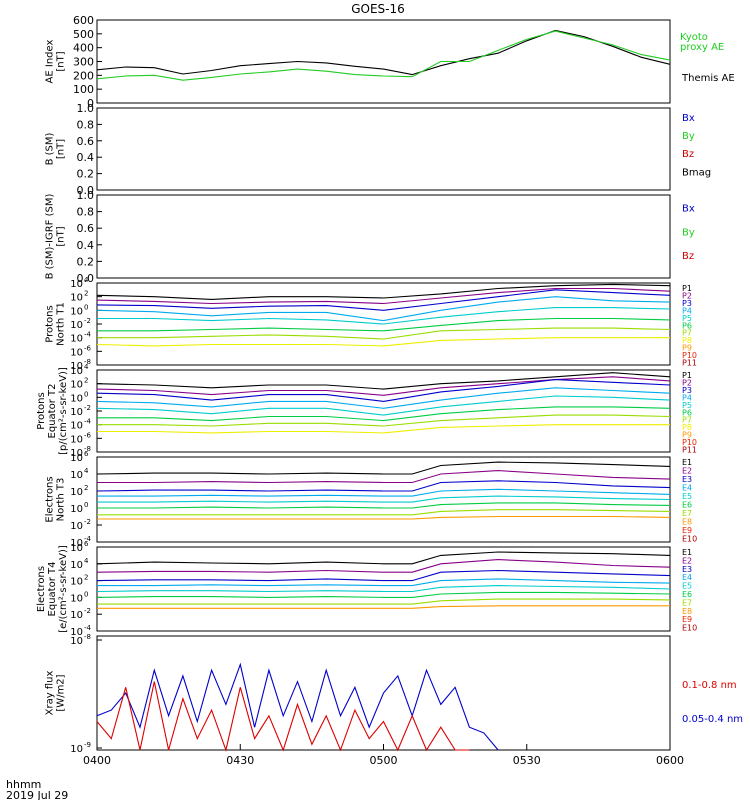 This screenshot has height=800, width=750. Describe the element at coordinates (712, 719) in the screenshot. I see `xray-legend-item: 0.05-0.4 nm` at that location.